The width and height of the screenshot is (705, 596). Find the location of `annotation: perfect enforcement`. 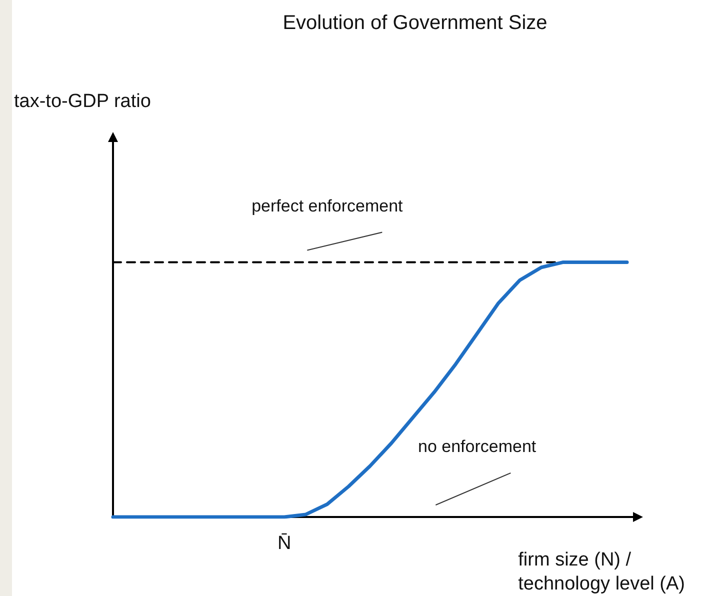

annotation: perfect enforcement is located at coordinates (328, 206).